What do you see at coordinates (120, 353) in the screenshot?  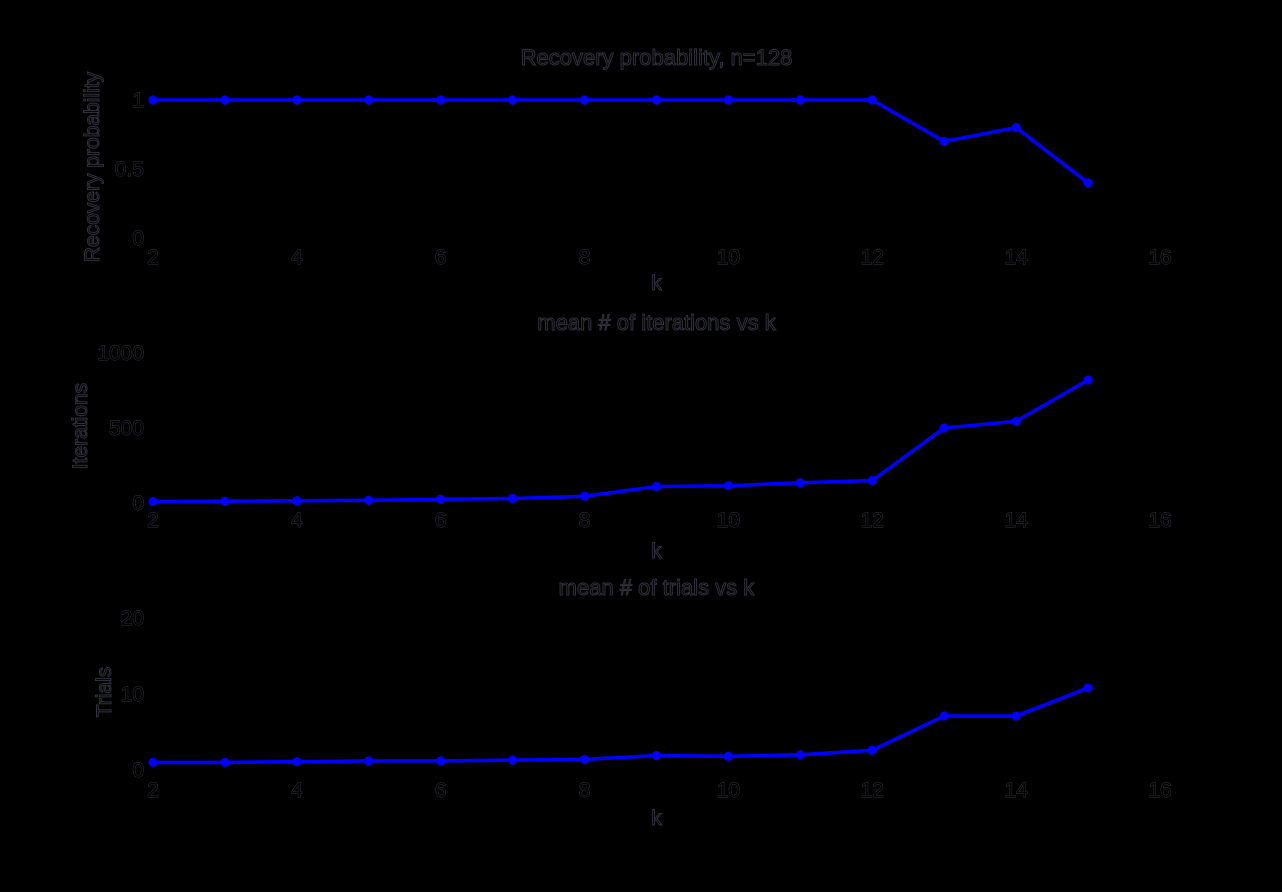 I see `y-tick-label: 1000` at bounding box center [120, 353].